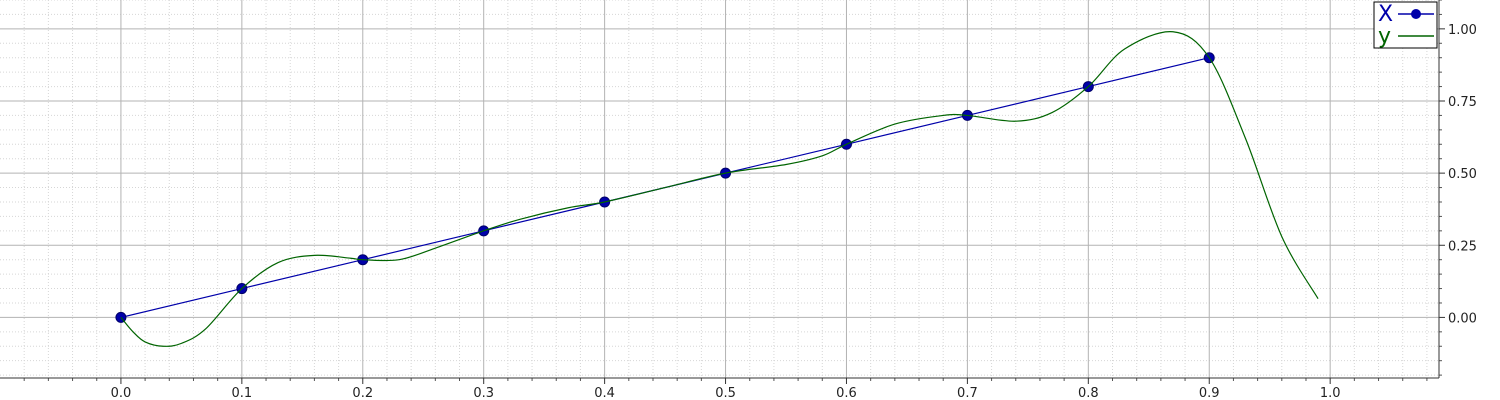 The image size is (1500, 400). I want to click on x-tick-labels: 0.0 0.1 0.2 0.3 0.4 0.5 0.6 0.7 0.8 0.9 1.0, so click(726, 393).